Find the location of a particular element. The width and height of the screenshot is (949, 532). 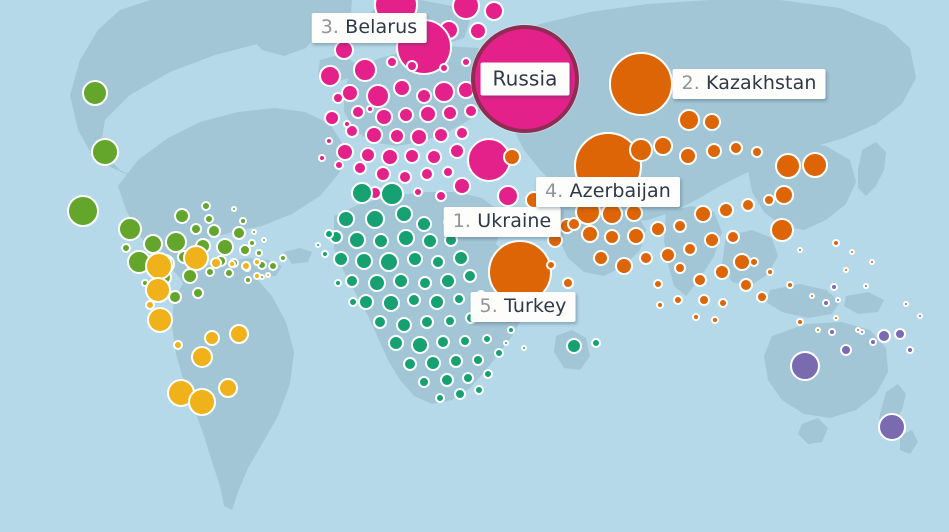

map-label-ukraine: 1. Ukraine is located at coordinates (502, 222).